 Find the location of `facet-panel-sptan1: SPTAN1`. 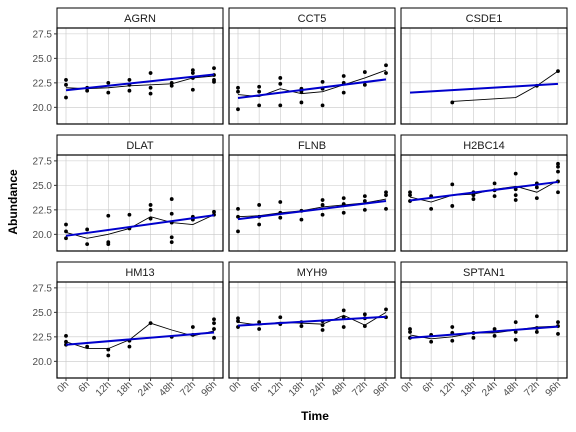

facet-panel-sptan1: SPTAN1 is located at coordinates (484, 320).